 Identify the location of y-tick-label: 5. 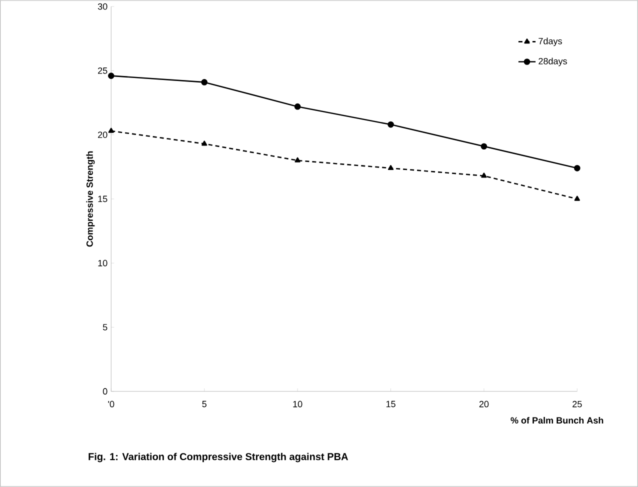
(105, 327).